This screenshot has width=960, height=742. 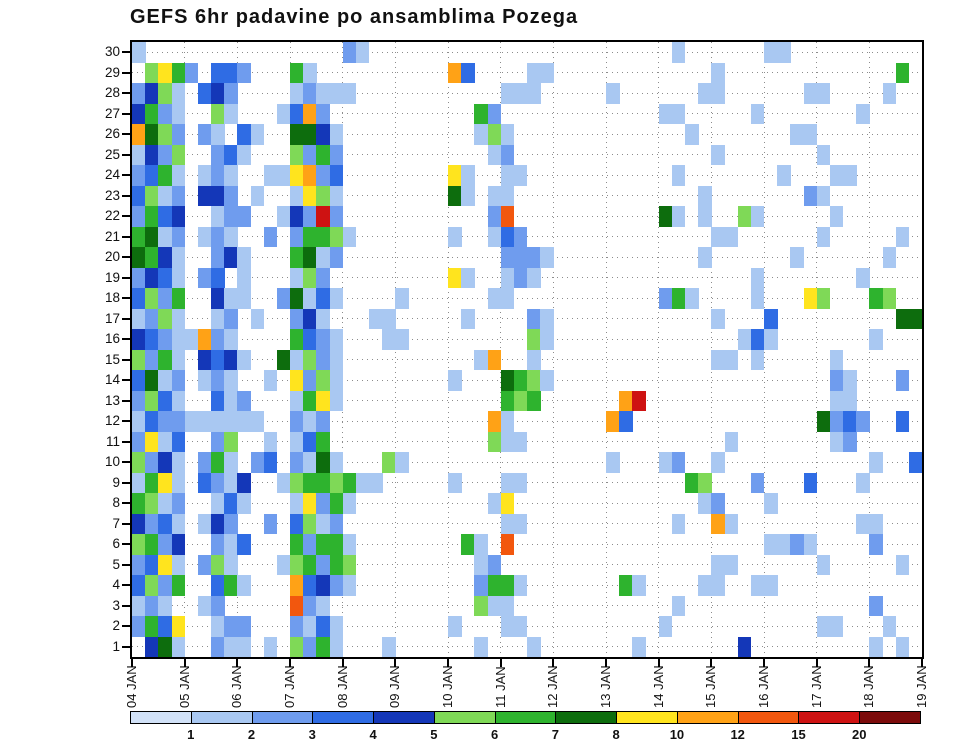 I want to click on x-axis-label: 17 JAN, so click(x=816, y=686).